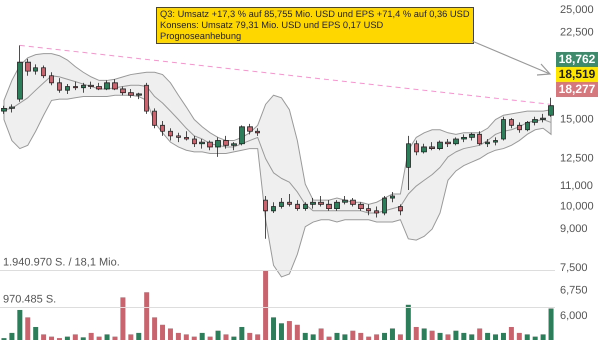 The image size is (600, 340). What do you see at coordinates (61, 262) in the screenshot?
I see `ref-line-label: 1.940.970 S. / 18,1 Mio.` at bounding box center [61, 262].